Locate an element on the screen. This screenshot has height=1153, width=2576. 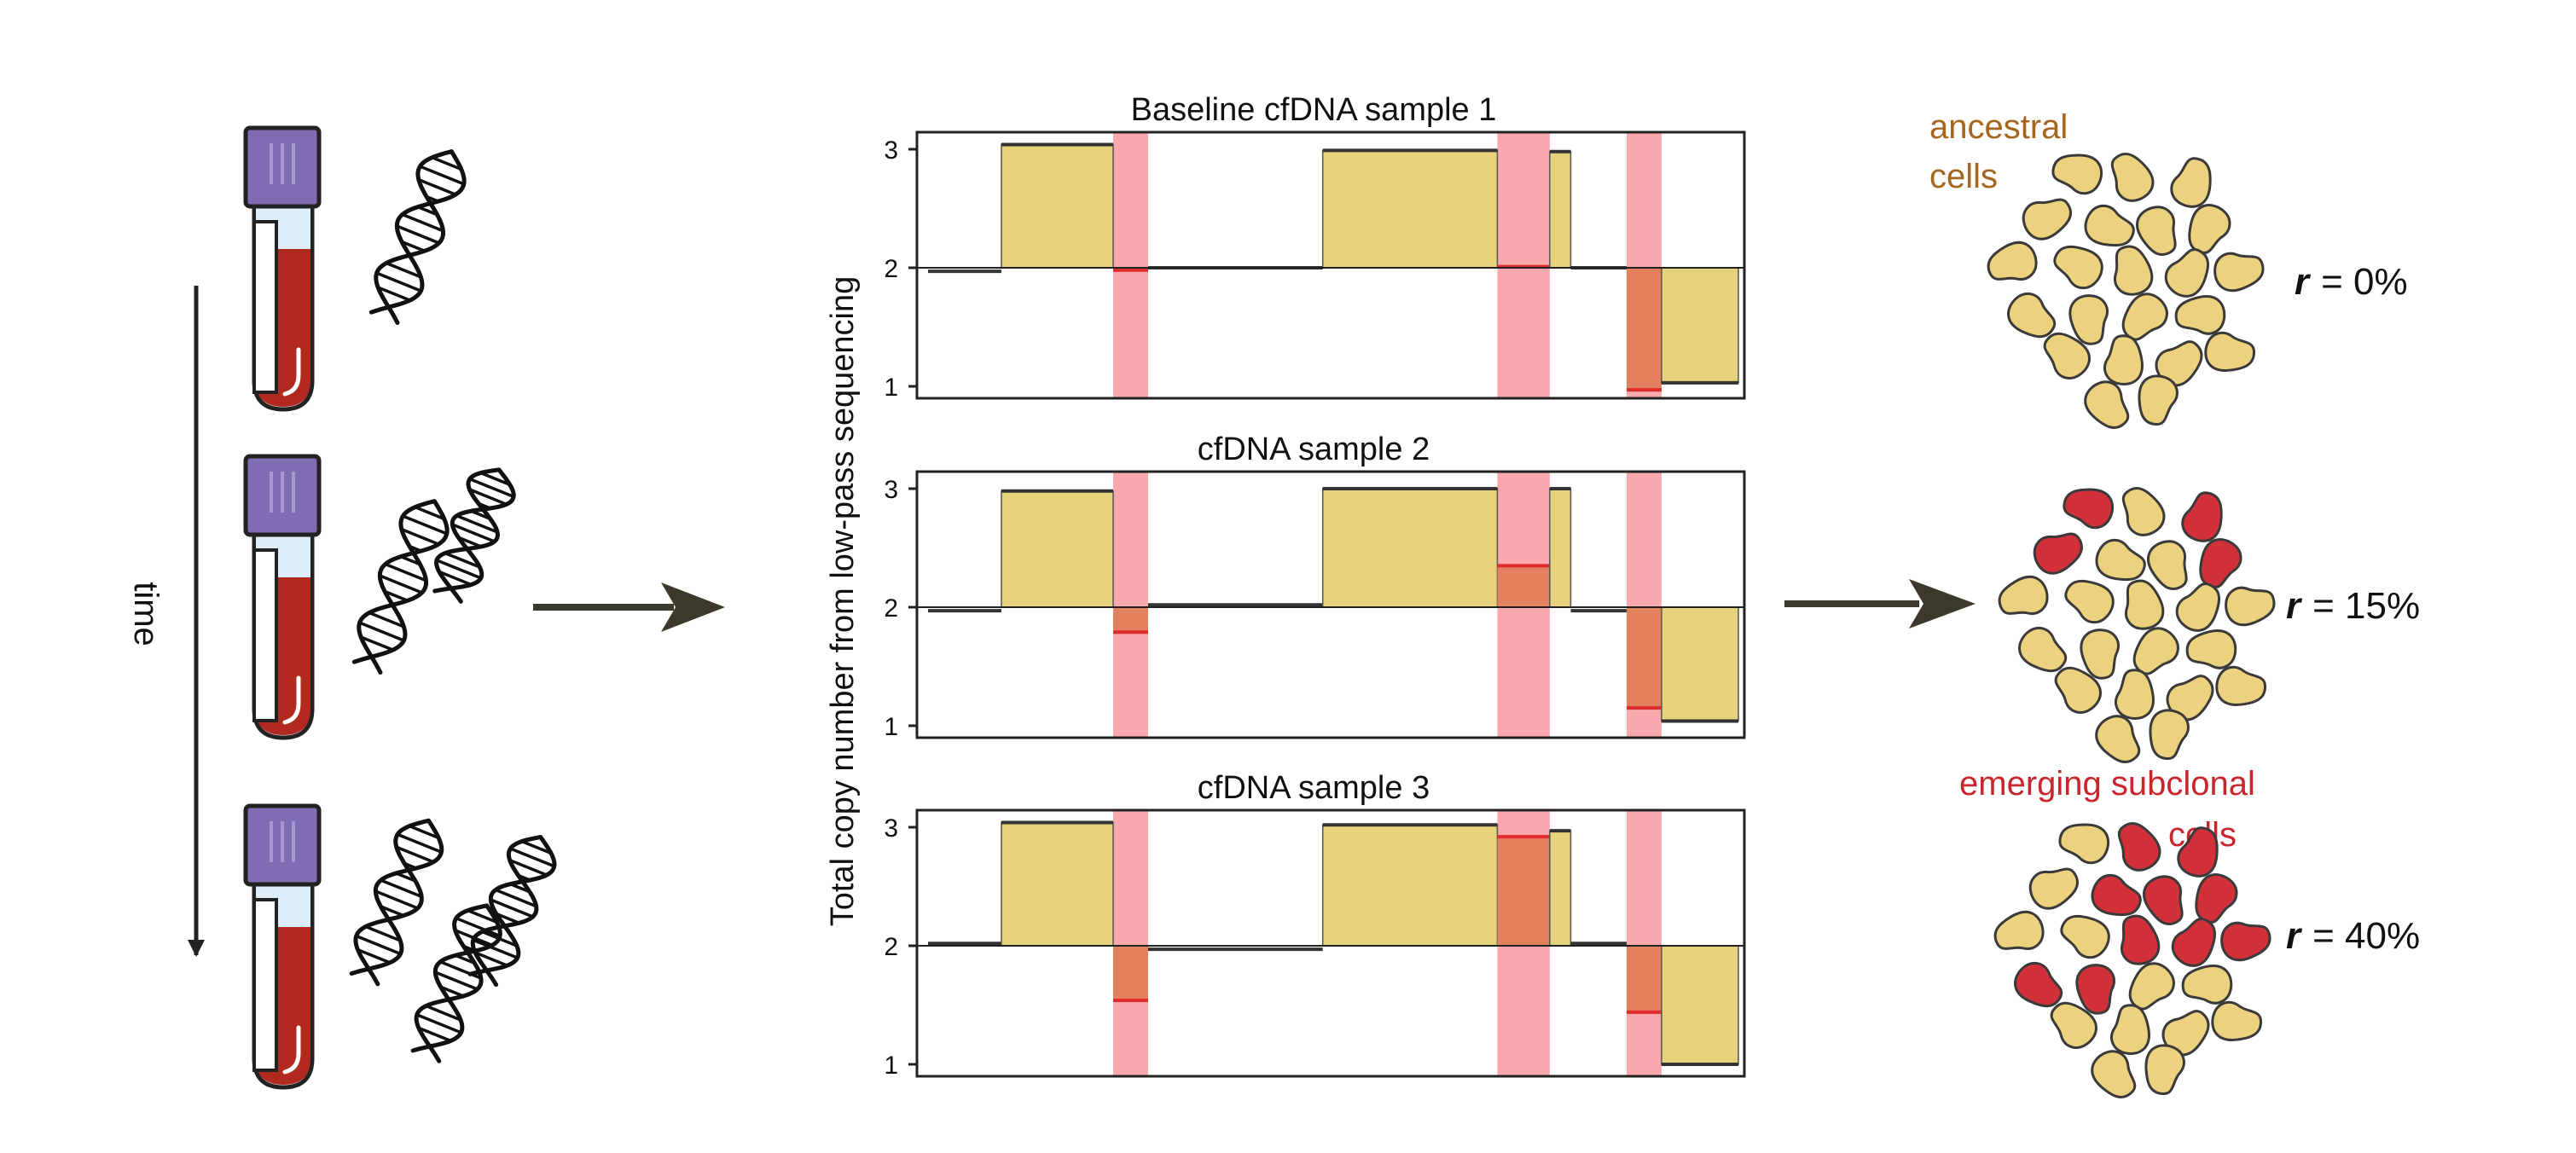
ancestral-label-line1: ancestral is located at coordinates (1998, 127).